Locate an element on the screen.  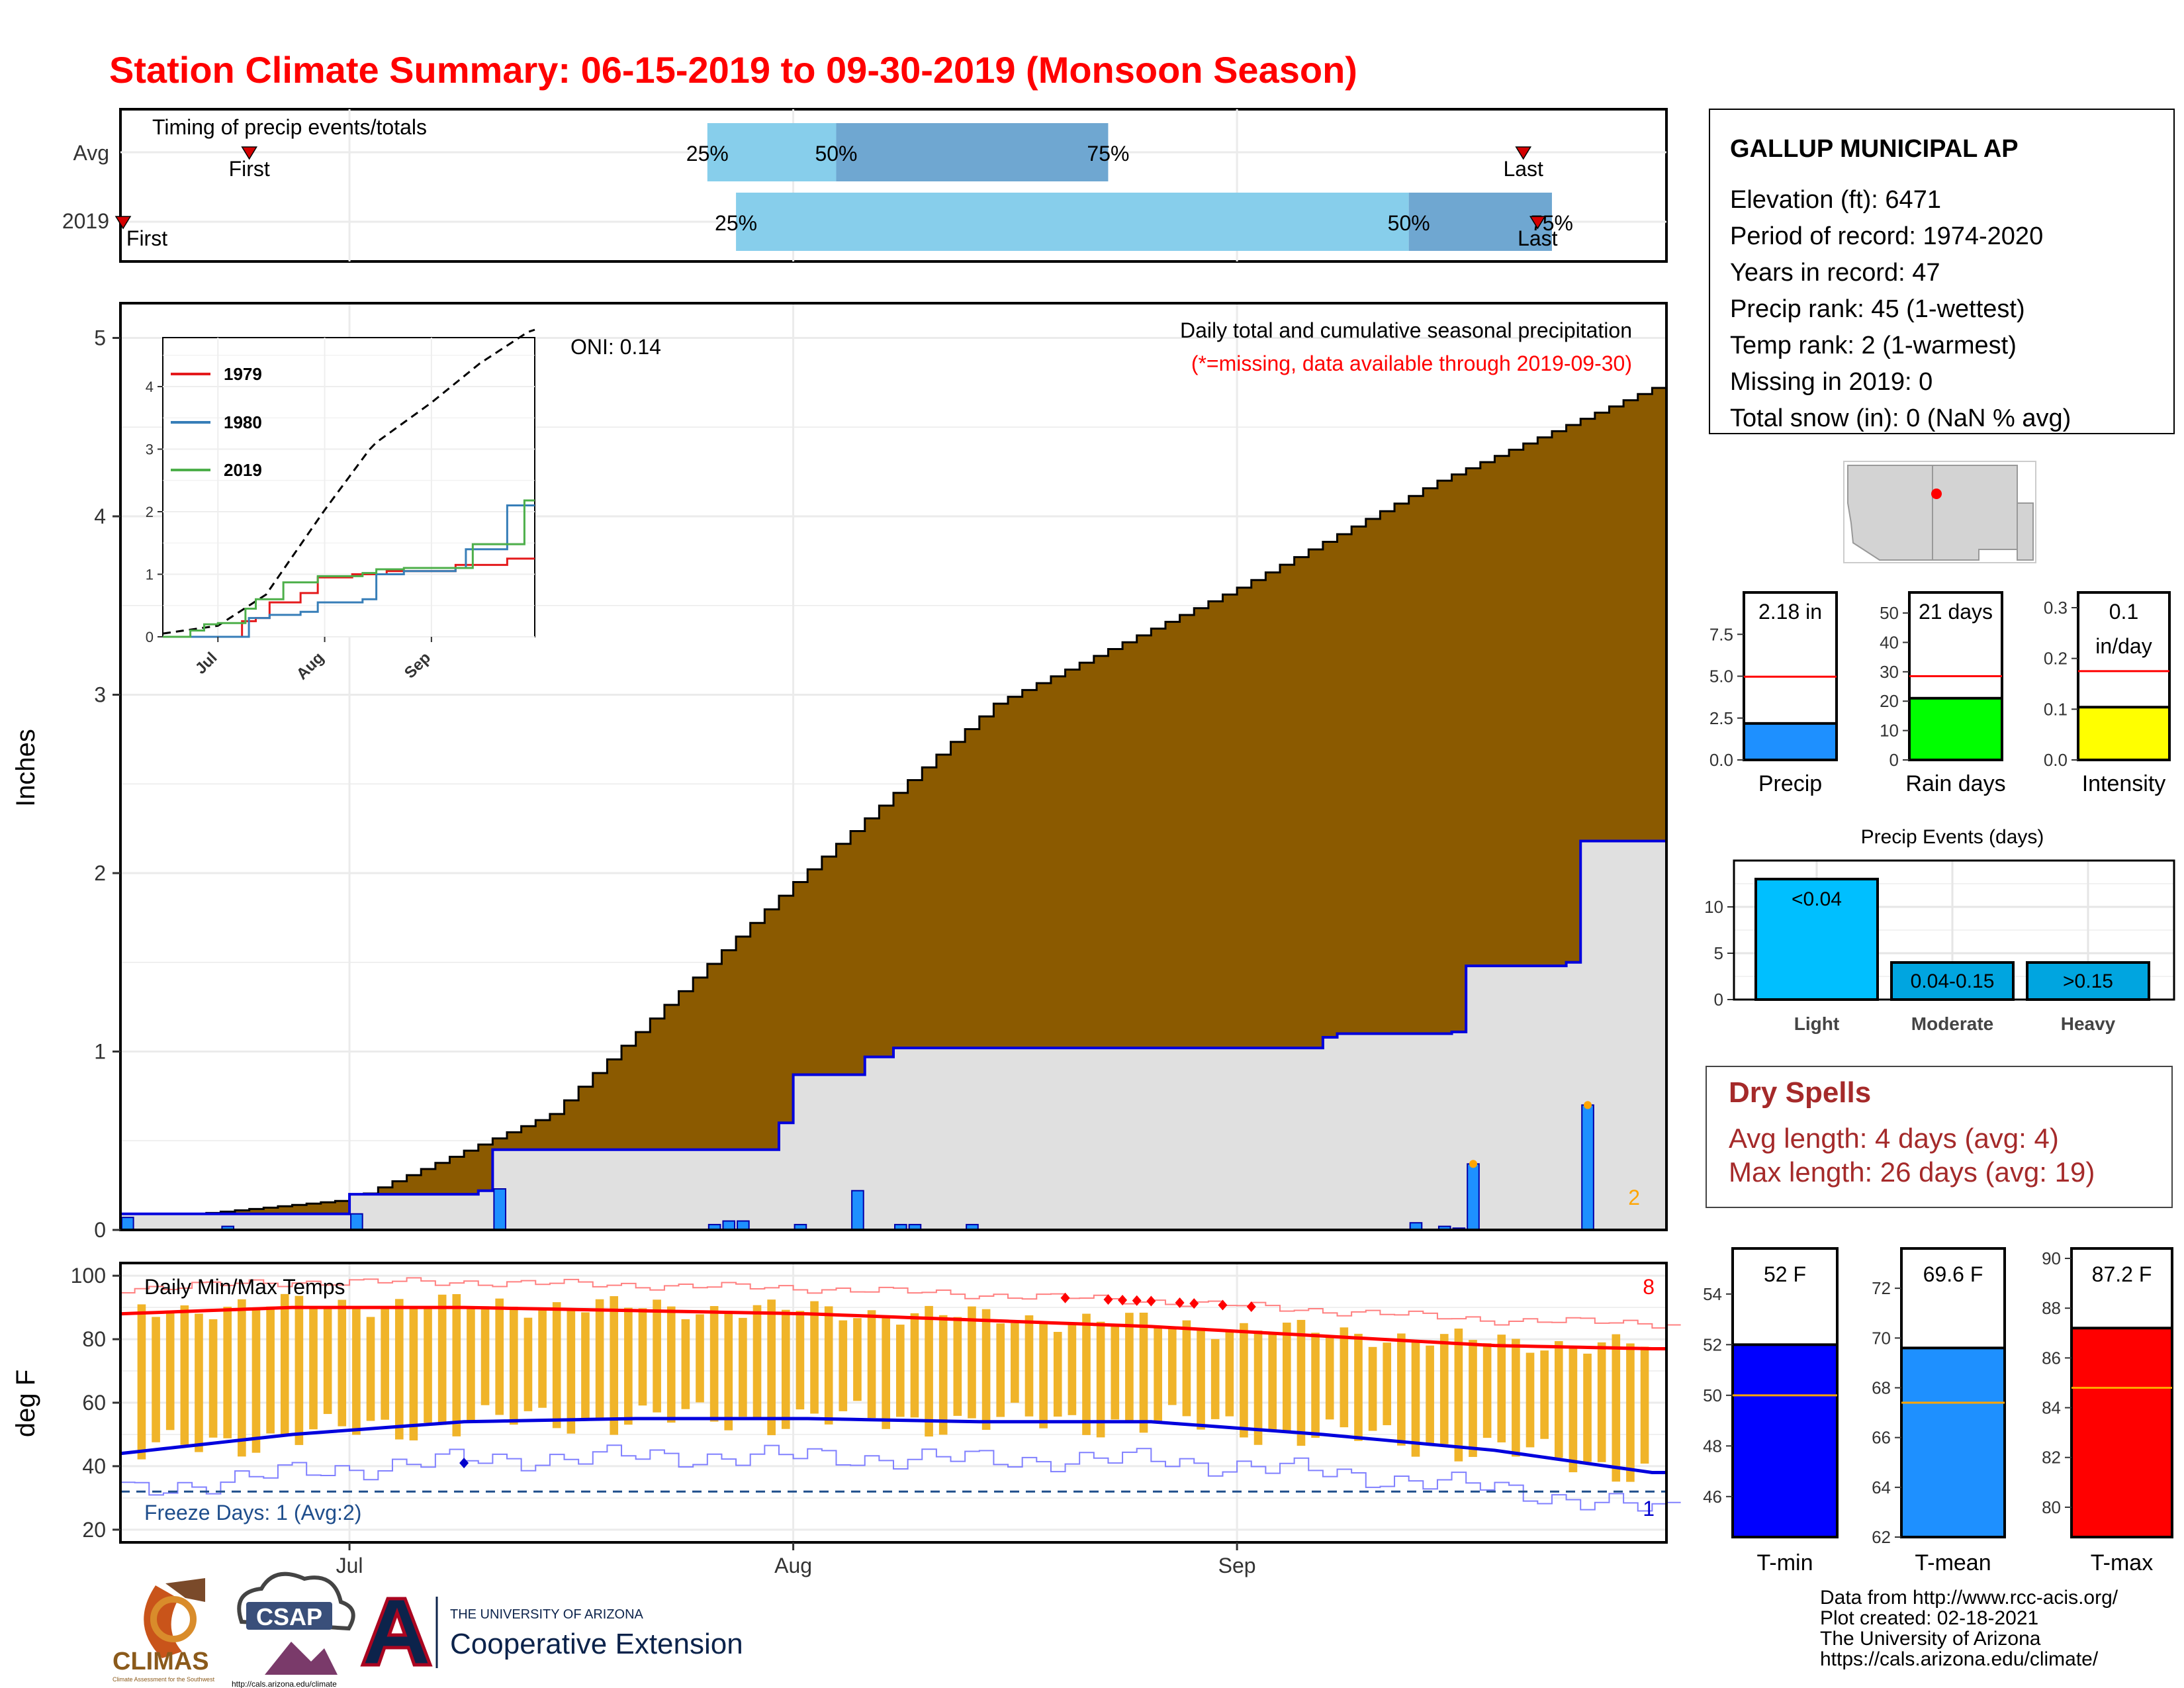
temp-bar-label: T-mean is located at coordinates (1953, 1562).